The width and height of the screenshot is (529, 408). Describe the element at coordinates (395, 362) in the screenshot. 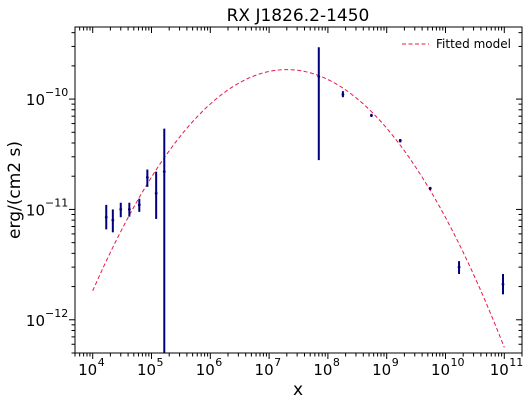

I see `x-tick-label-exponent: 9` at that location.